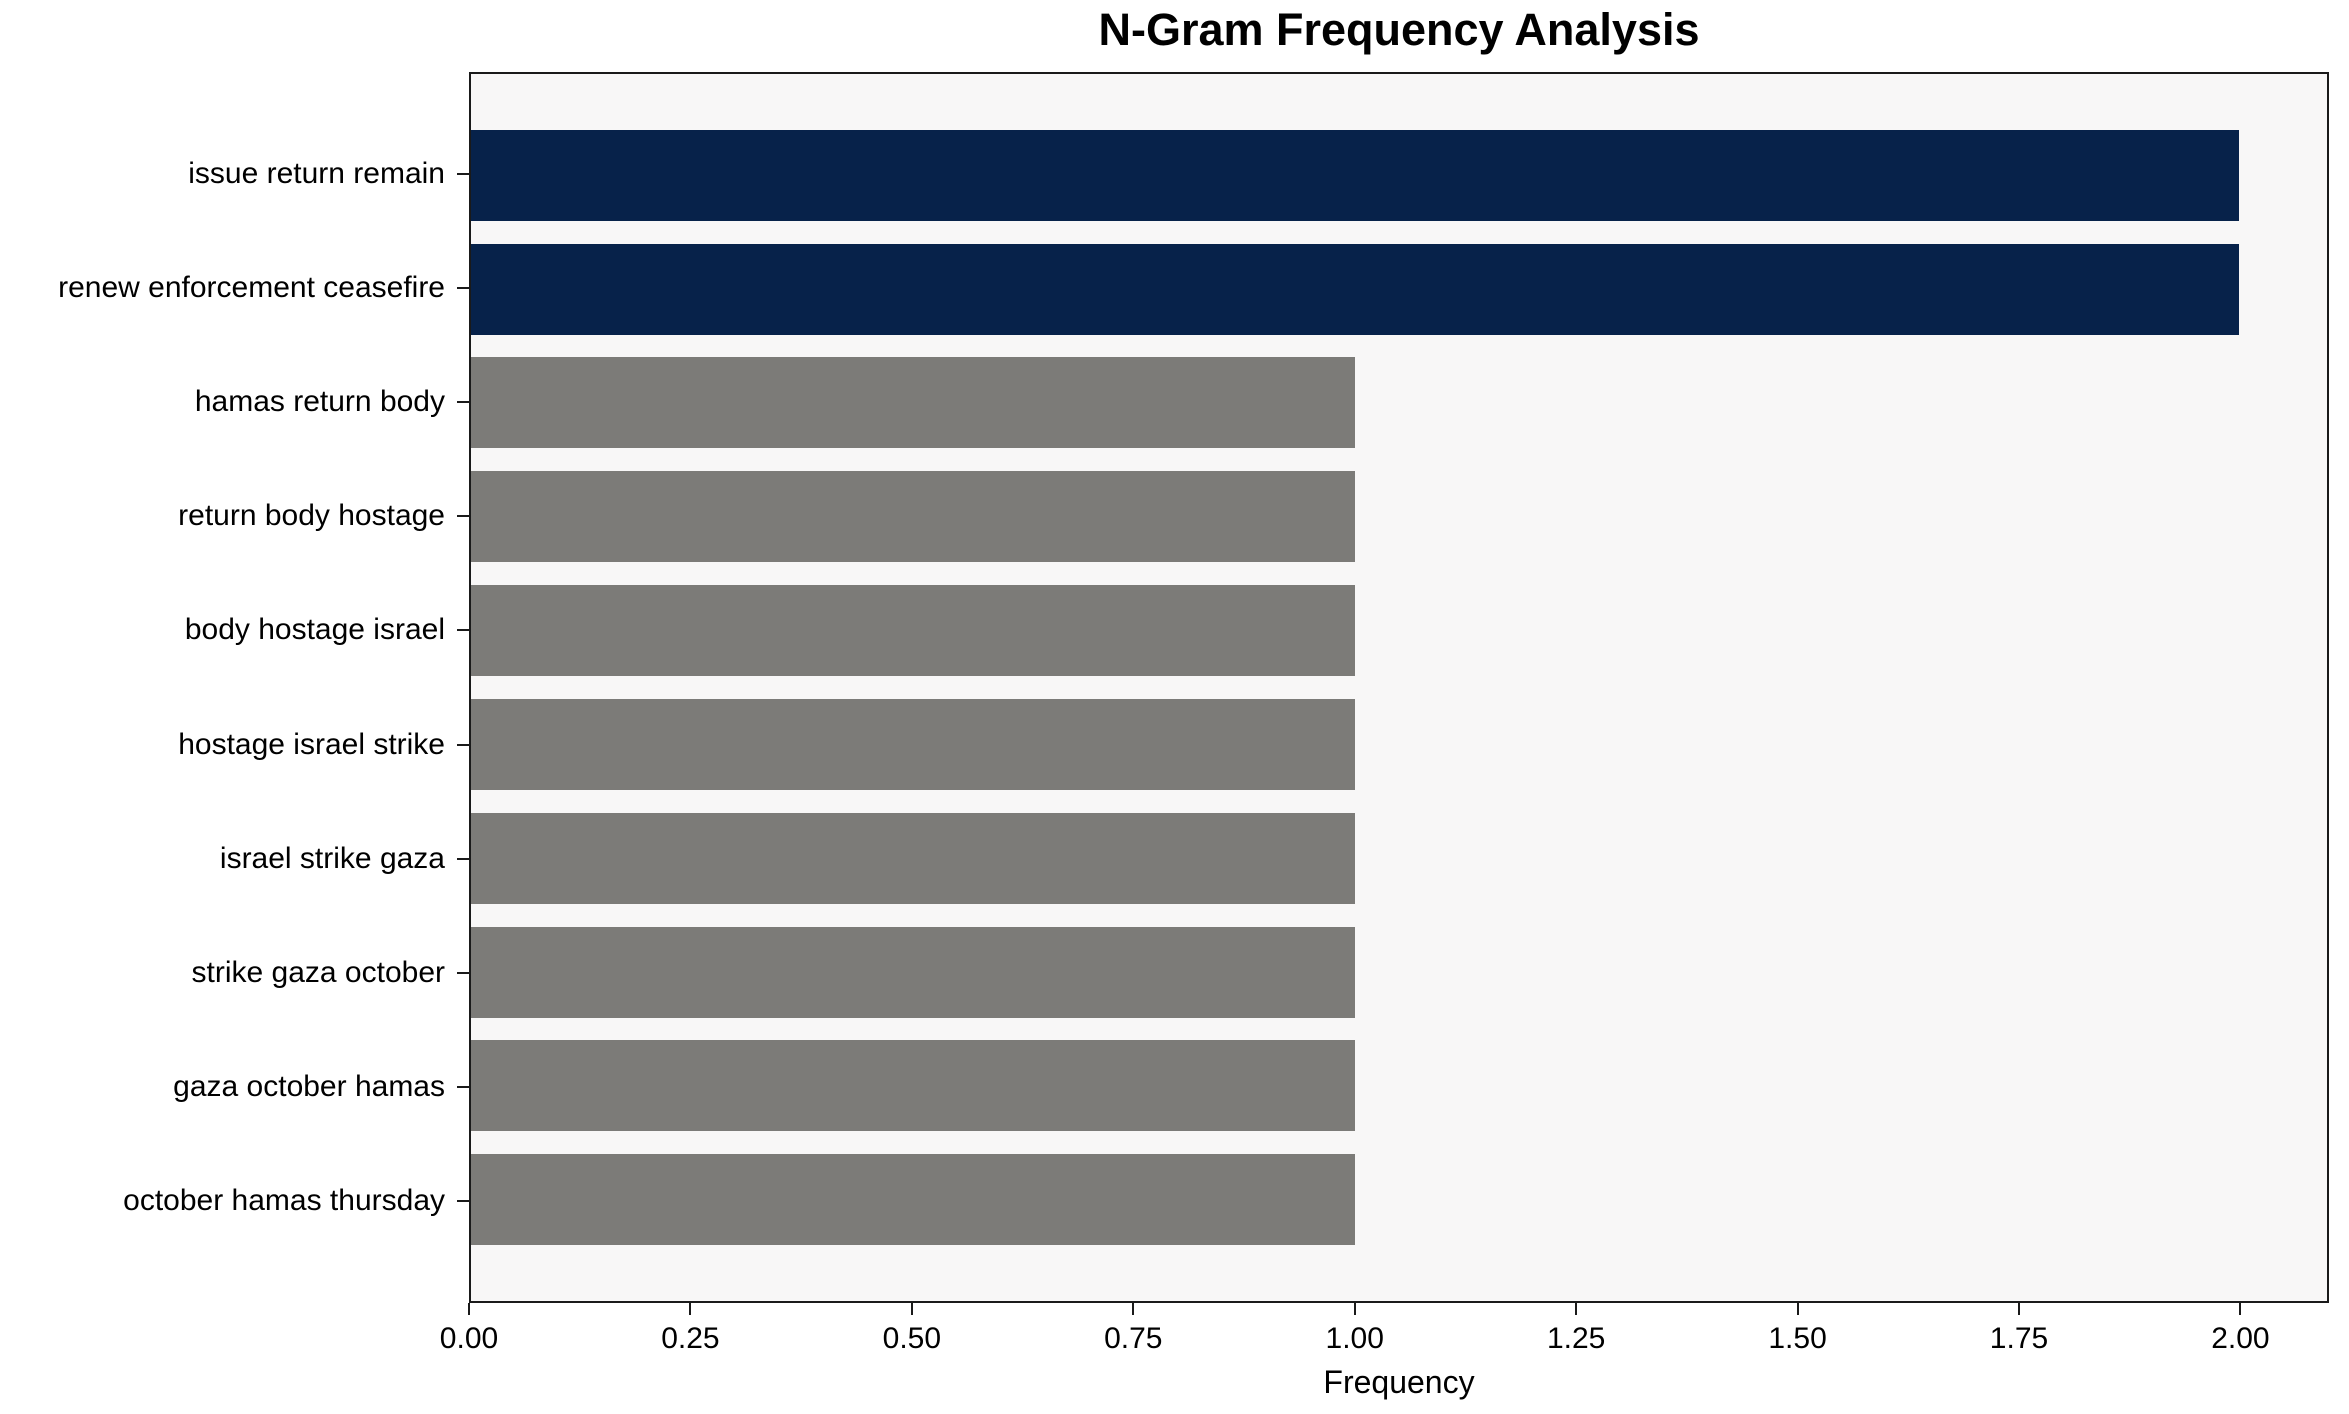 This screenshot has width=2349, height=1414. I want to click on y-tick-label: hamas return body, so click(319, 402).